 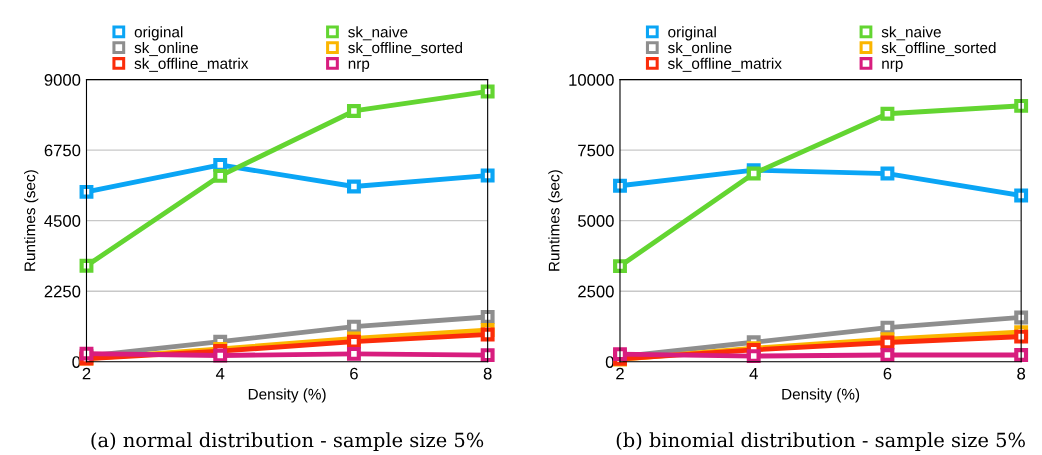 I want to click on y-tick-label: 0, so click(x=76, y=362).